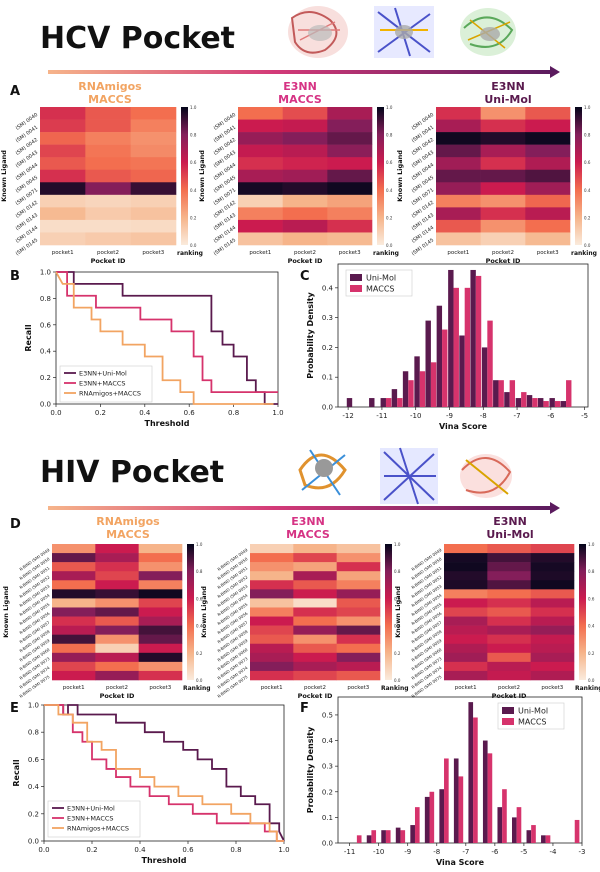  I want to click on hiv-colorbar-3-label: Ranking, so click(587, 688).